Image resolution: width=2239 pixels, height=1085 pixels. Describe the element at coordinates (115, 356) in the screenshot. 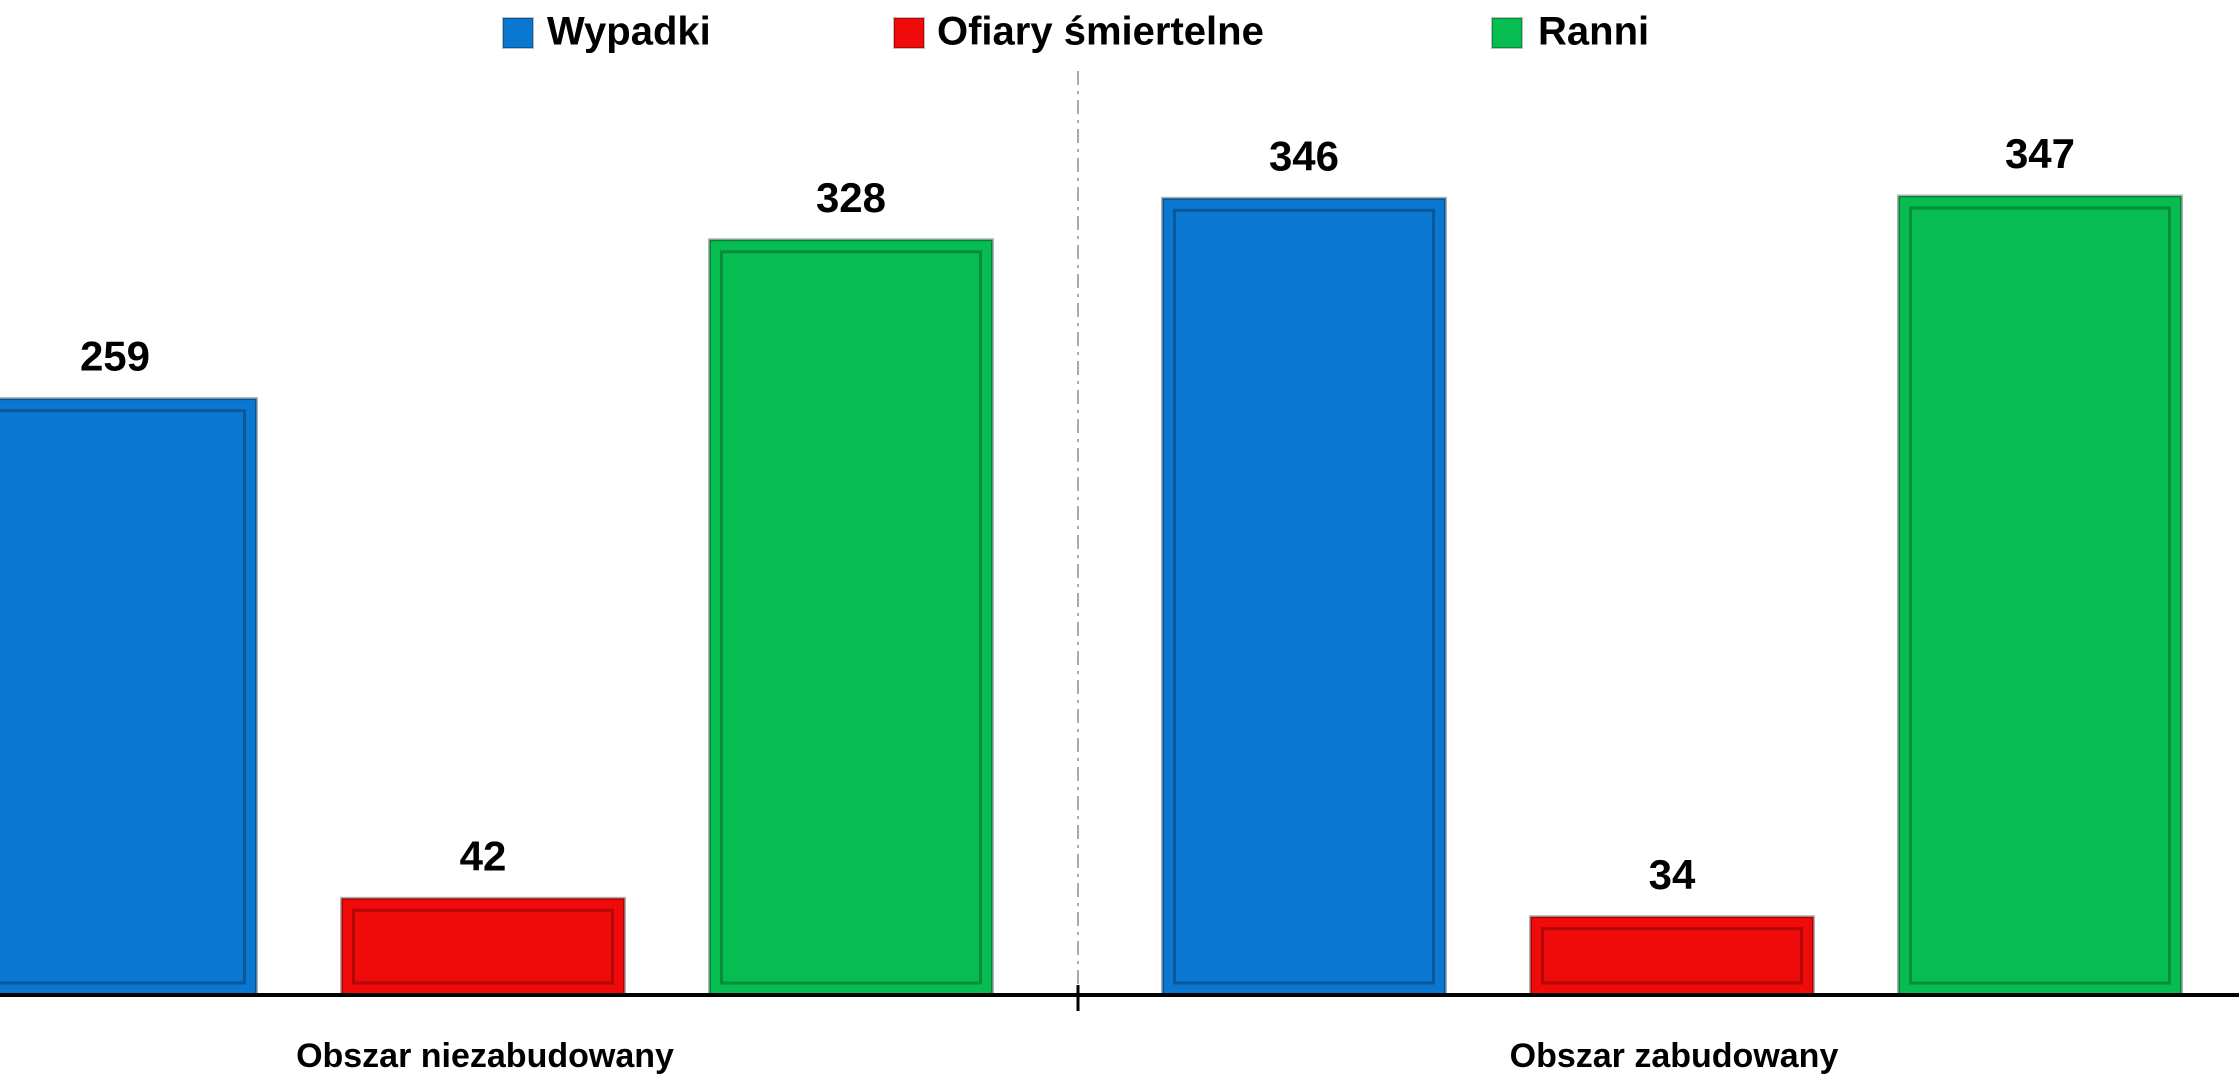

I see `value-label: 259` at that location.